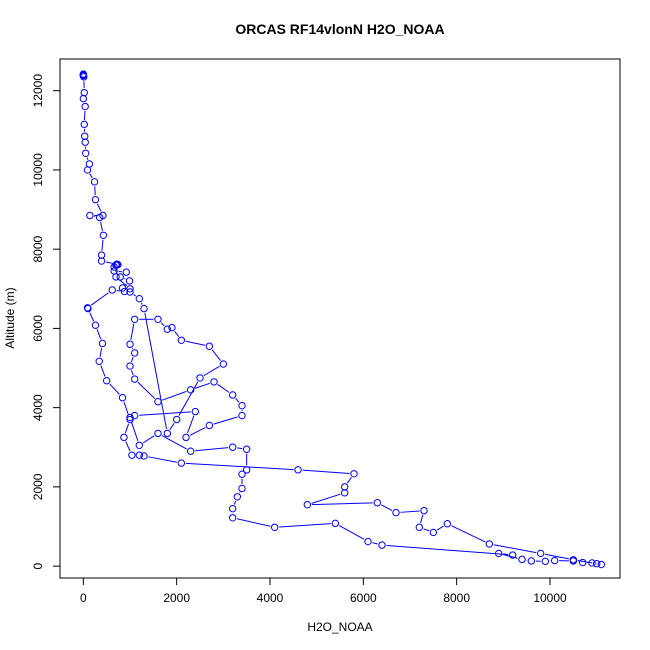  Describe the element at coordinates (38, 565) in the screenshot. I see `y-tick-label: 0` at that location.